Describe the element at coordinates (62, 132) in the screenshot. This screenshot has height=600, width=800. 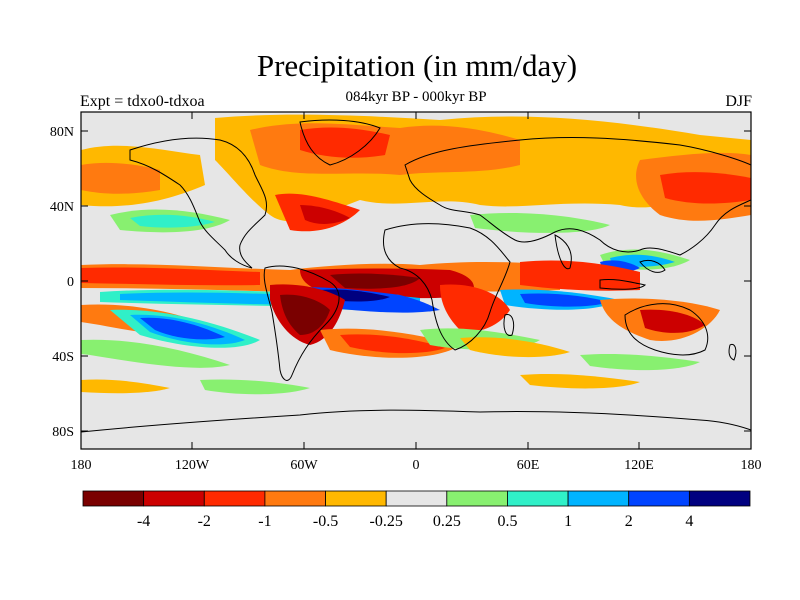
I see `lat-tick-label: 80N` at that location.